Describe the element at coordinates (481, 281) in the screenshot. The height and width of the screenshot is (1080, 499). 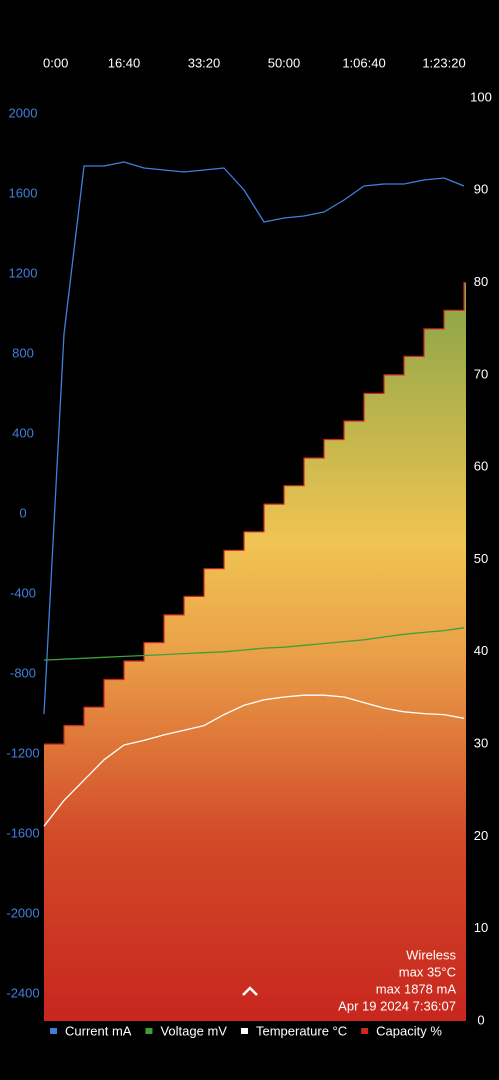
I see `y2-tick-label: 80` at that location.